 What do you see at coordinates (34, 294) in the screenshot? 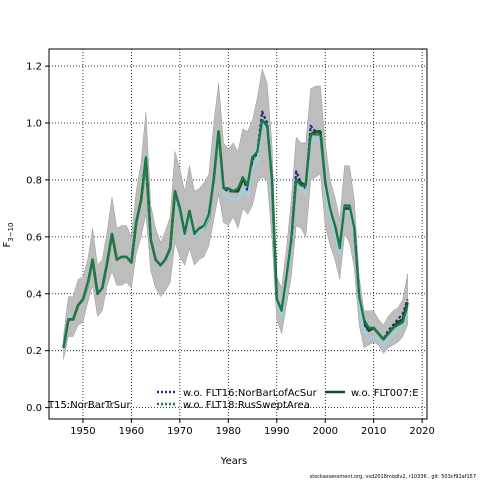
I see `y-tick-label: 0.4` at bounding box center [34, 294].